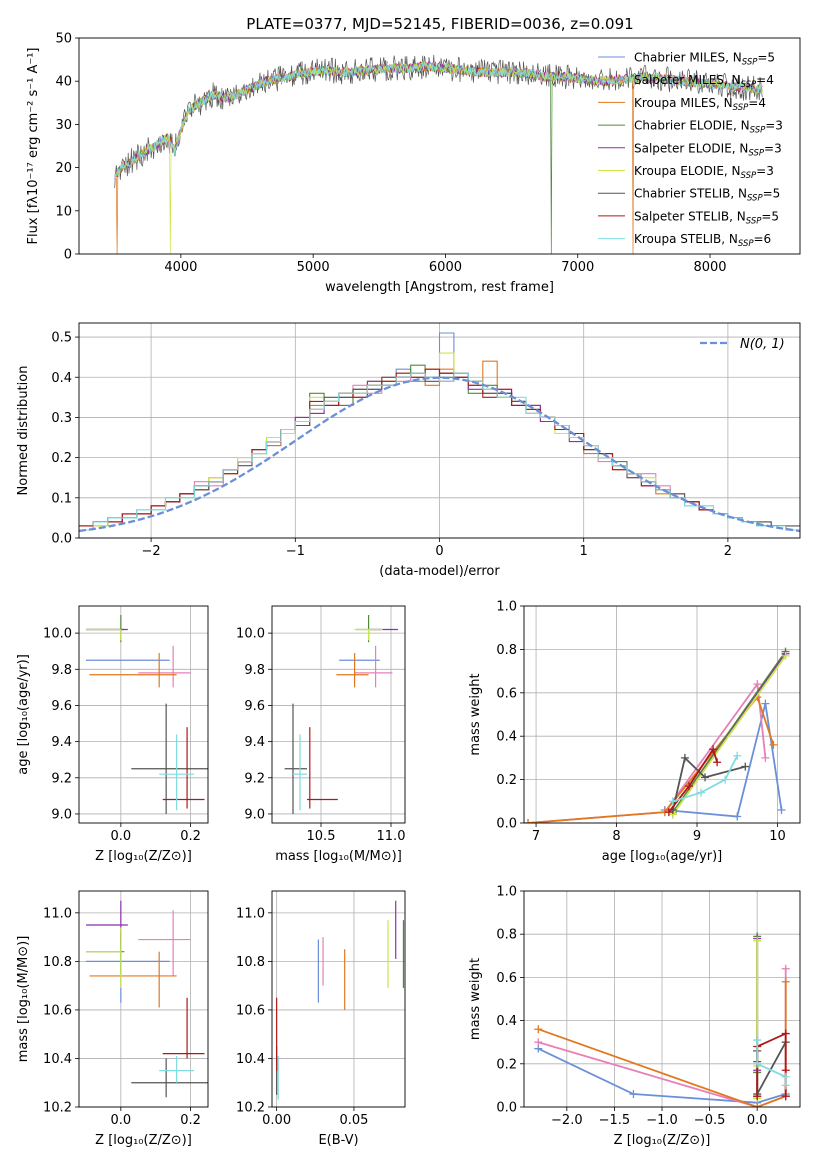 The width and height of the screenshot is (819, 1170). What do you see at coordinates (338, 1140) in the screenshot?
I see `mass_vs_ebv-xlabel: E(B-V)` at bounding box center [338, 1140].